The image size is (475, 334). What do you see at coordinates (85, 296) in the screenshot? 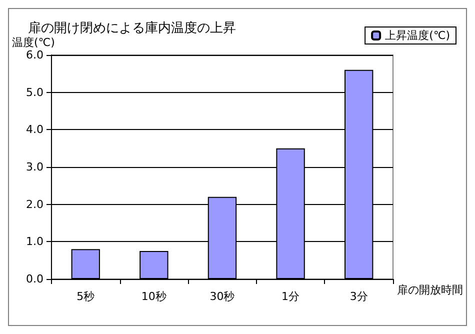
I see `x-tick-label: 5秒` at bounding box center [85, 296].